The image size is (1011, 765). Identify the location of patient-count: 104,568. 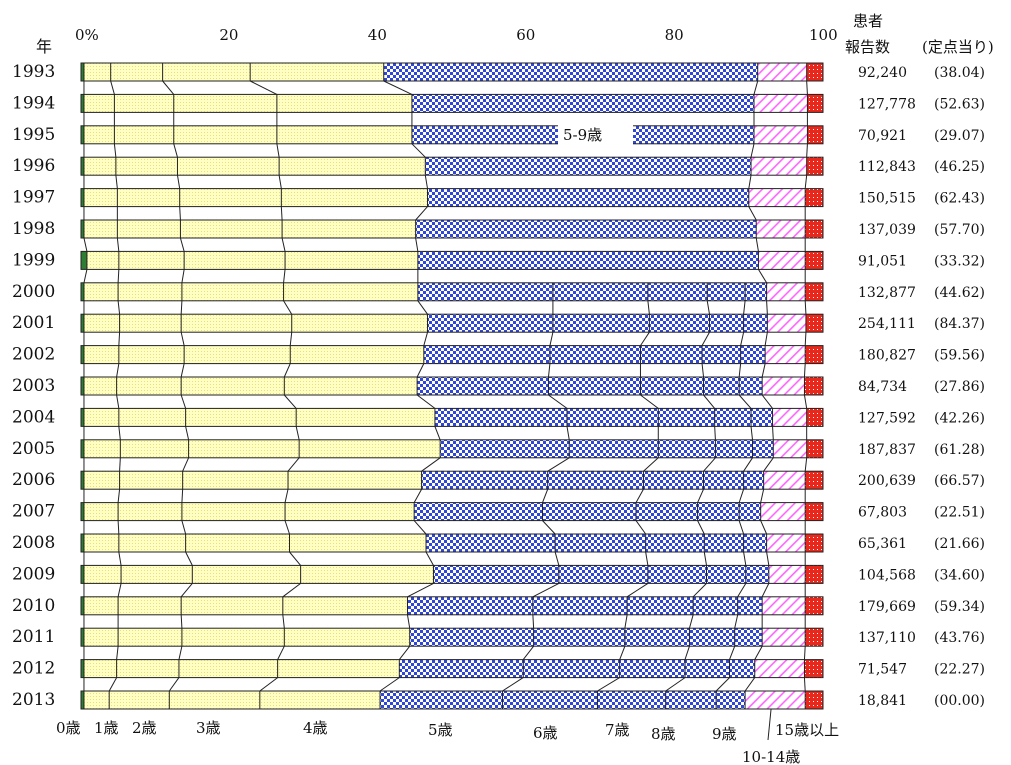
(887, 575).